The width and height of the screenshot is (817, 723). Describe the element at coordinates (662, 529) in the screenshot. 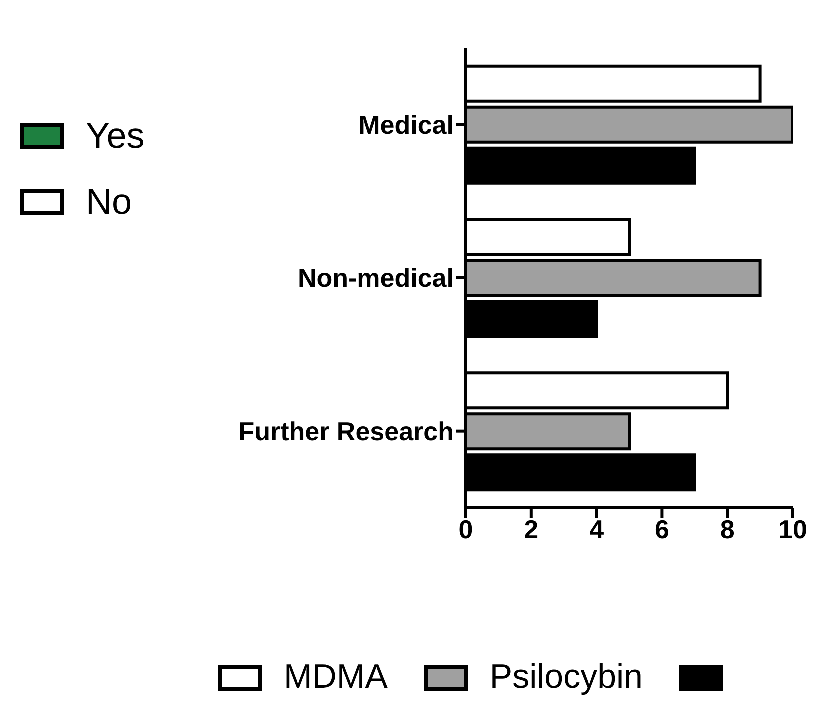

I see `x-tick-label: 6` at that location.